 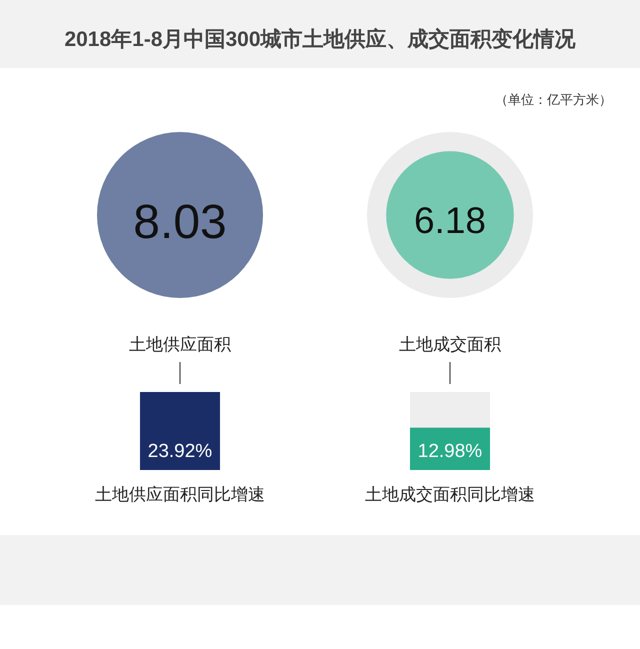 I want to click on category-label: 土地成交面积, so click(x=450, y=344).